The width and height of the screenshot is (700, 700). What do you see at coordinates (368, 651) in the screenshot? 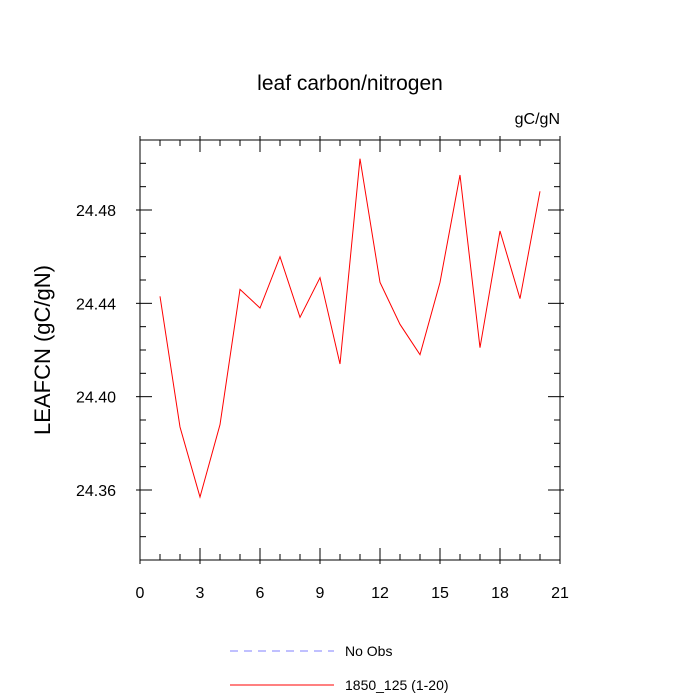
I see `legend-label: No Obs` at bounding box center [368, 651].